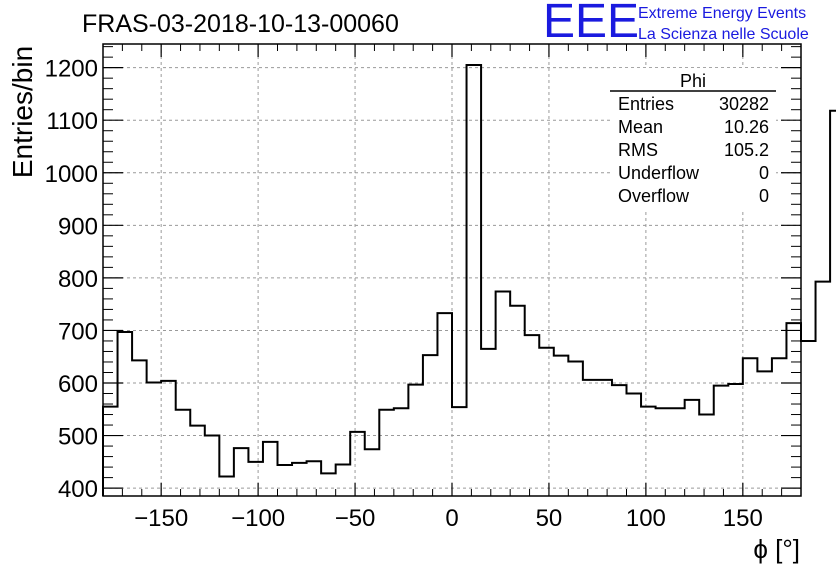 The image size is (836, 572). What do you see at coordinates (746, 127) in the screenshot?
I see `stats-row-value: 10.26` at bounding box center [746, 127].